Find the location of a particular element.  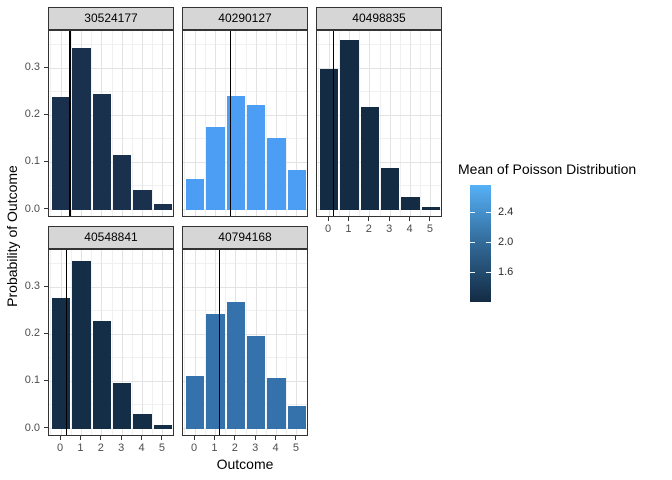

facet-strip: 30524177 is located at coordinates (111, 18).